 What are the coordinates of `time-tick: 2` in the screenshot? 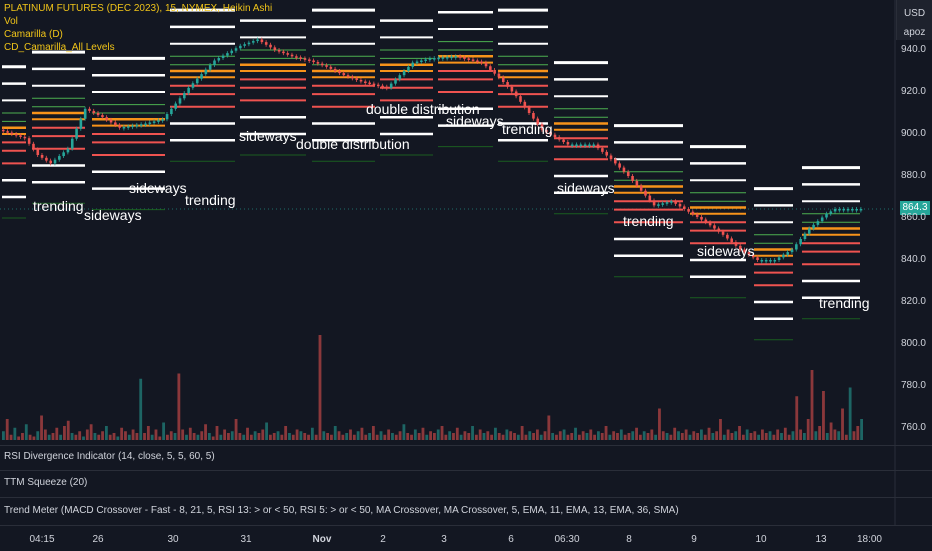 It's located at (383, 539).